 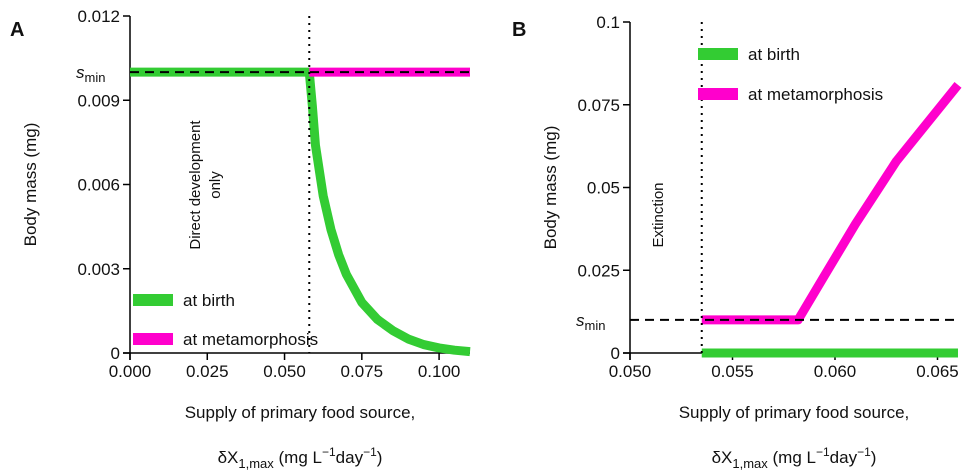 What do you see at coordinates (718, 94) in the screenshot?
I see `legend-b-swatch-metamorphosis` at bounding box center [718, 94].